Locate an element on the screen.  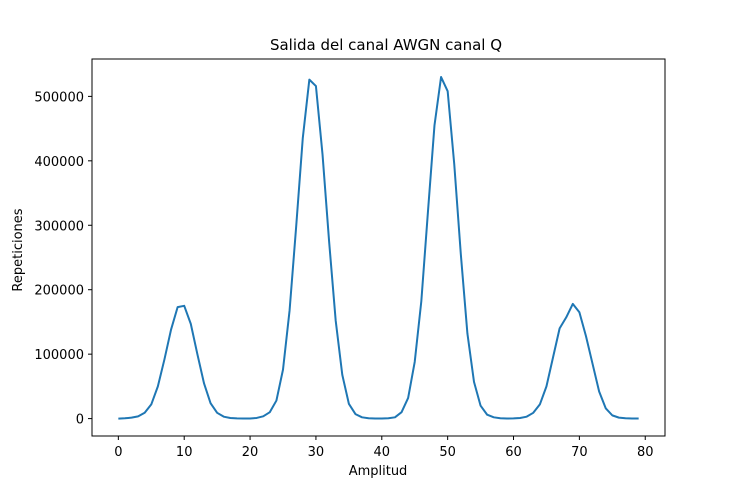
x-tick-label: 0 is located at coordinates (118, 452).